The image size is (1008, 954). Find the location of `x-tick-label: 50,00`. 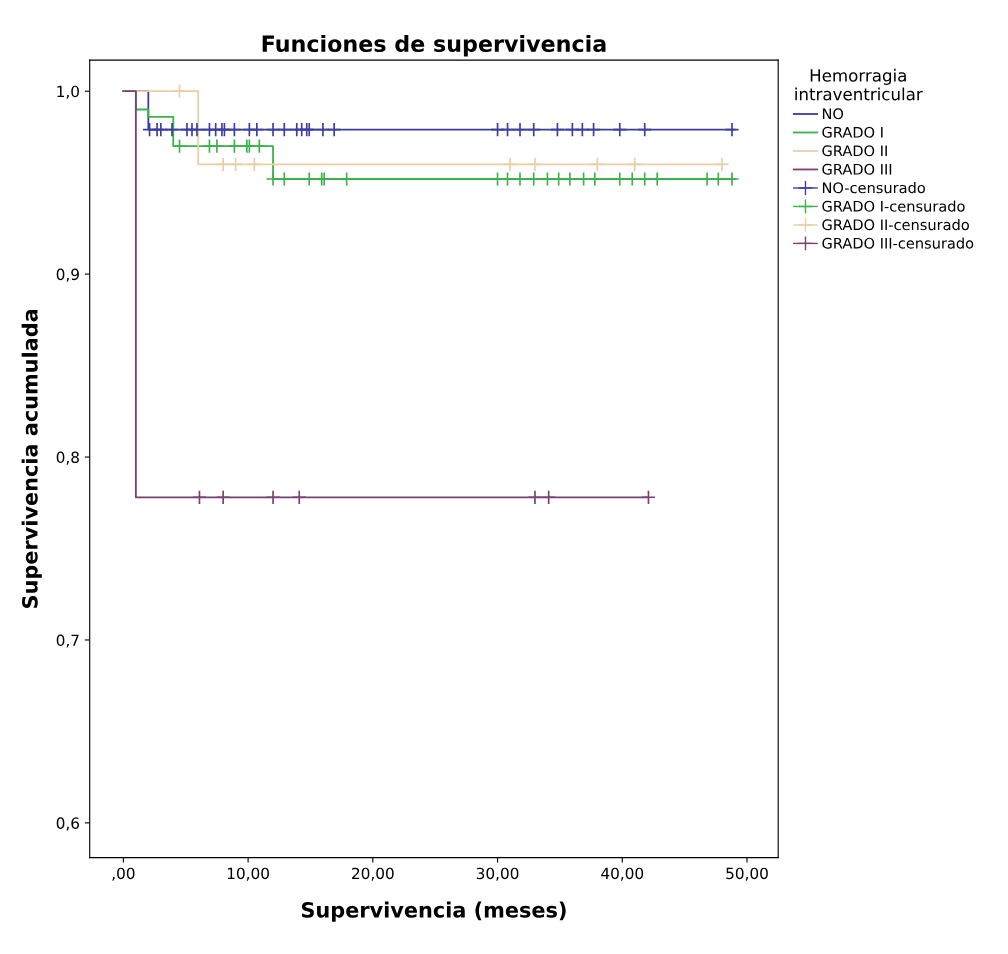

x-tick-label: 50,00 is located at coordinates (747, 874).